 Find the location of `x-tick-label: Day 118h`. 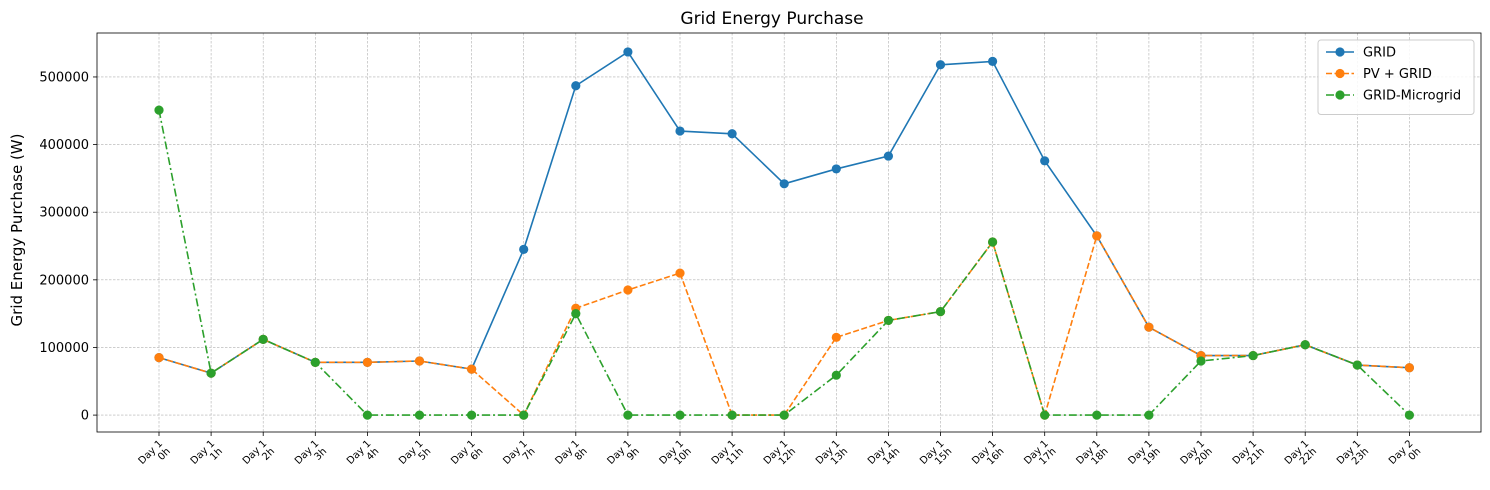

x-tick-label: Day 118h is located at coordinates (1092, 456).